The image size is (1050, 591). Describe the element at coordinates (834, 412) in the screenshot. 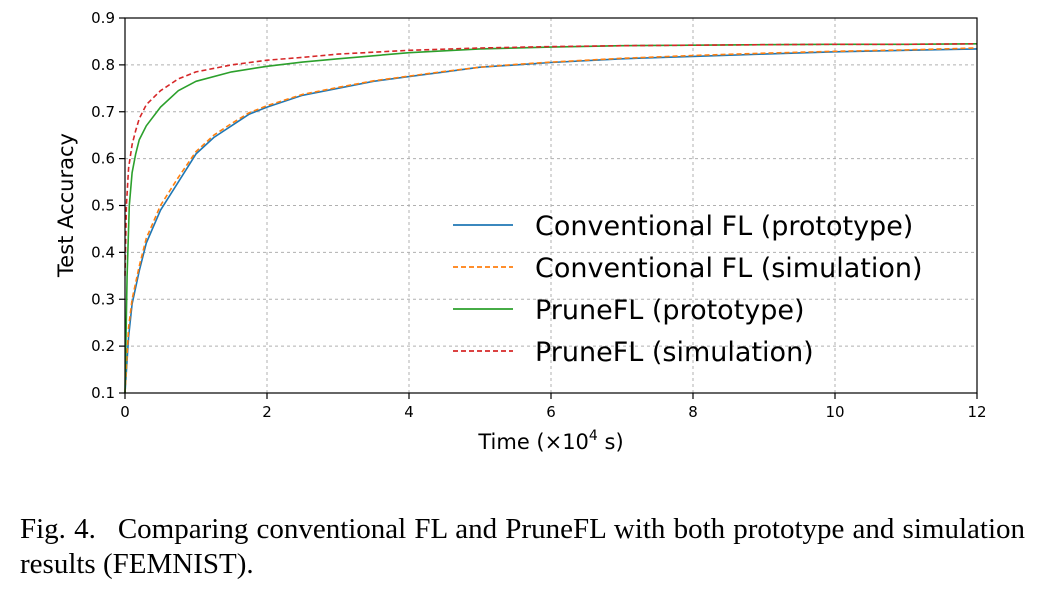

I see `x-tick-label: 10` at that location.